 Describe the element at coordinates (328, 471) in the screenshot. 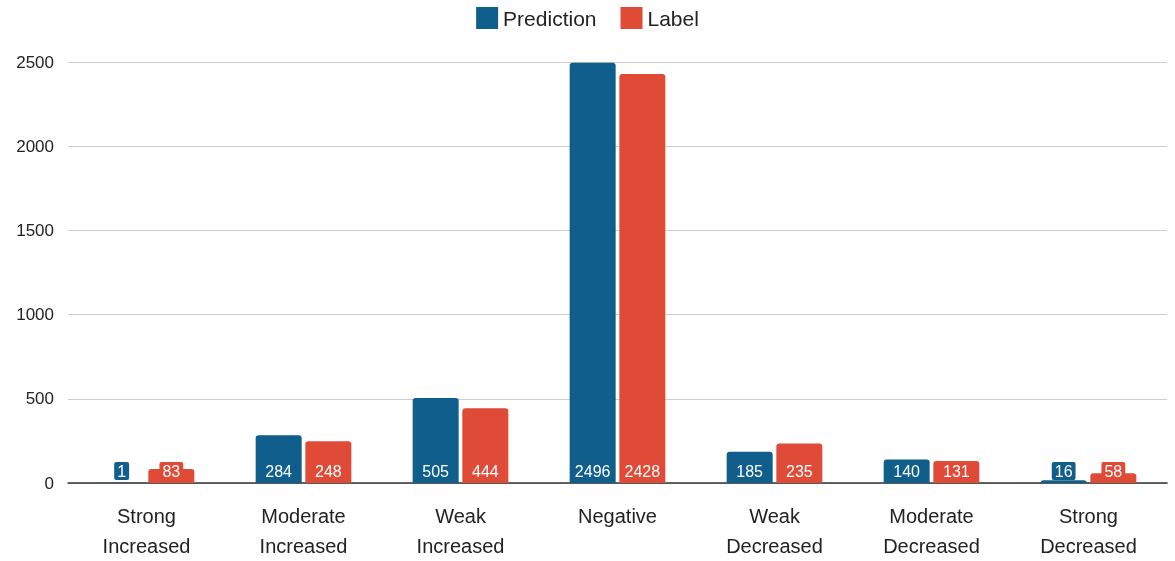

I see `data-label: 248` at that location.